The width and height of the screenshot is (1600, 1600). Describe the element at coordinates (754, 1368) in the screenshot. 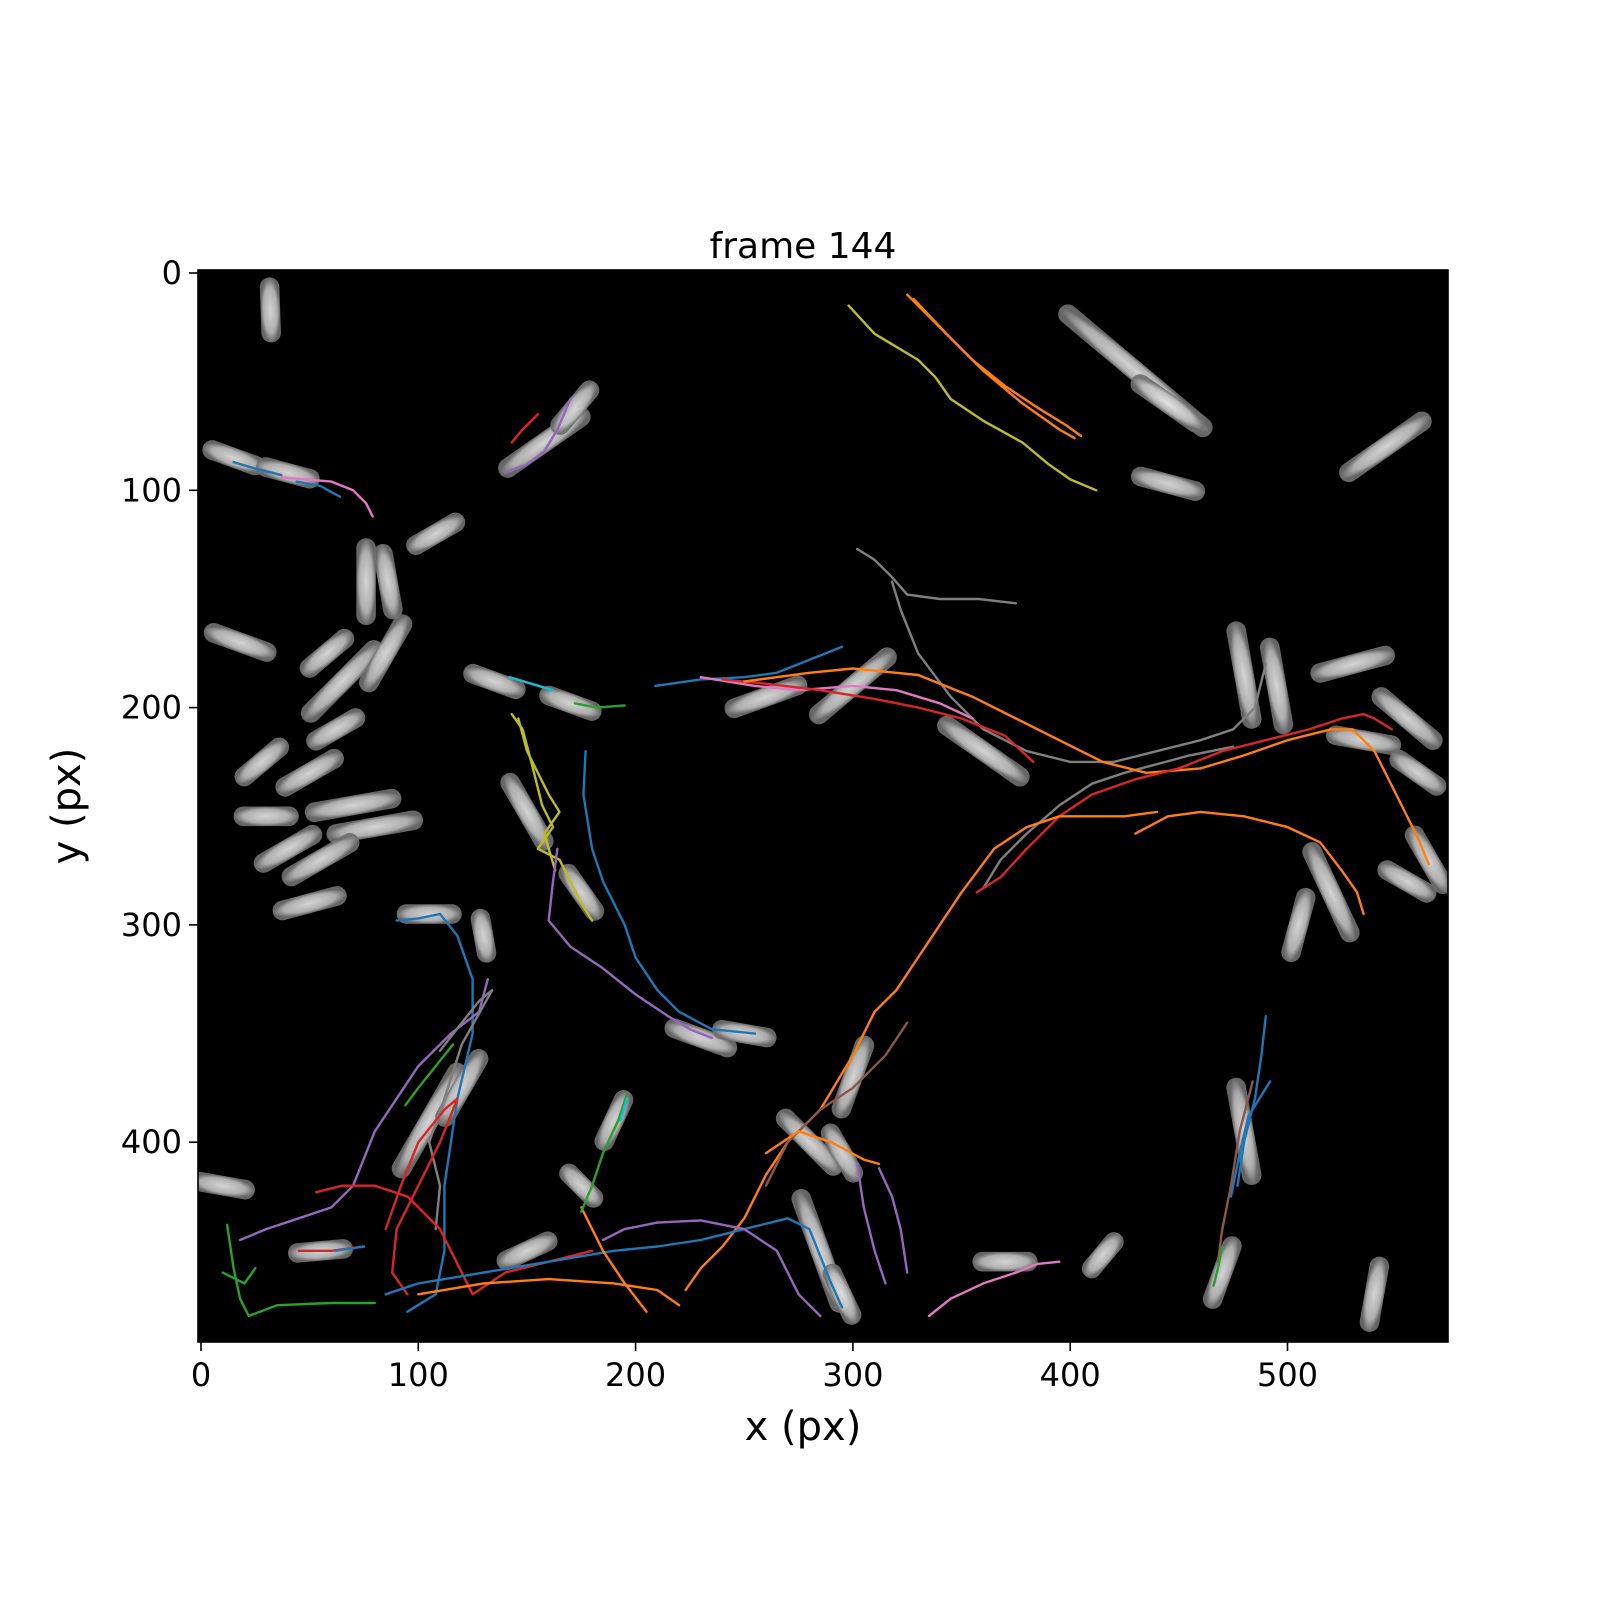

I see `x-axis: 0 100 200 300 400 500` at that location.